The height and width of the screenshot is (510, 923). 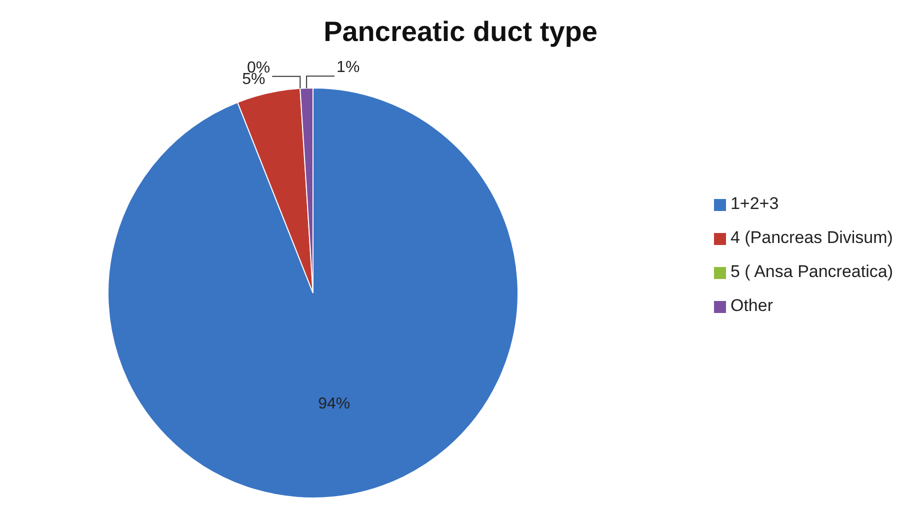 I want to click on chart-title: Pancreatic duct type, so click(x=460, y=32).